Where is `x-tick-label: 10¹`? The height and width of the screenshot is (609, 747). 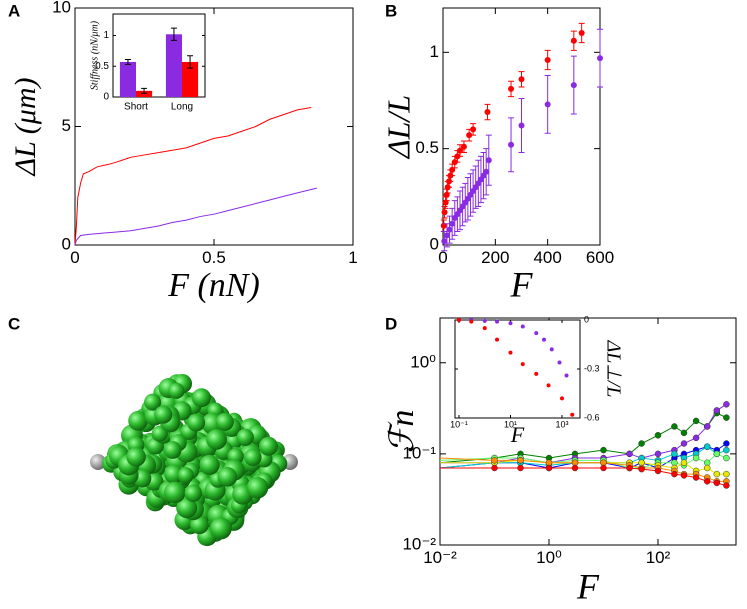 x-tick-label: 10¹ is located at coordinates (510, 425).